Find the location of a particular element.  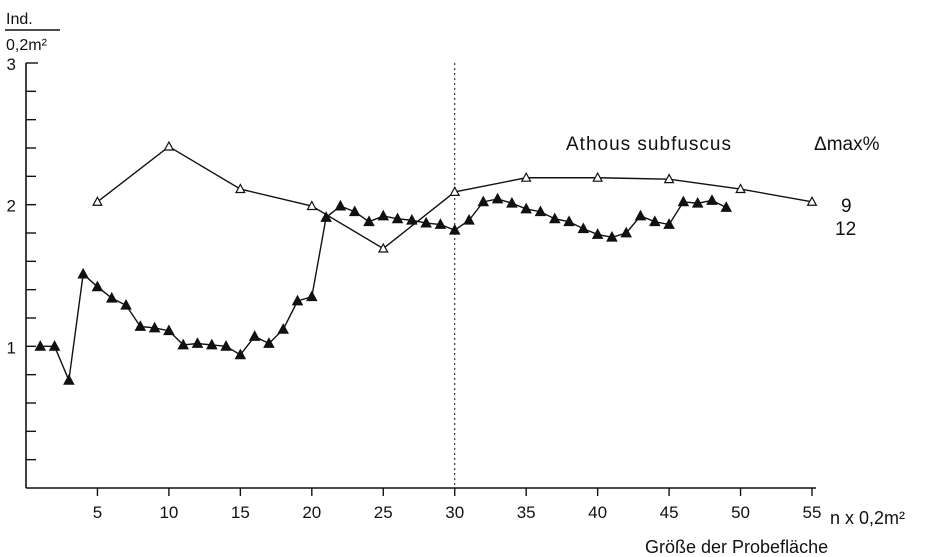

x-axis-title: Größe der Probefläche is located at coordinates (736, 547).